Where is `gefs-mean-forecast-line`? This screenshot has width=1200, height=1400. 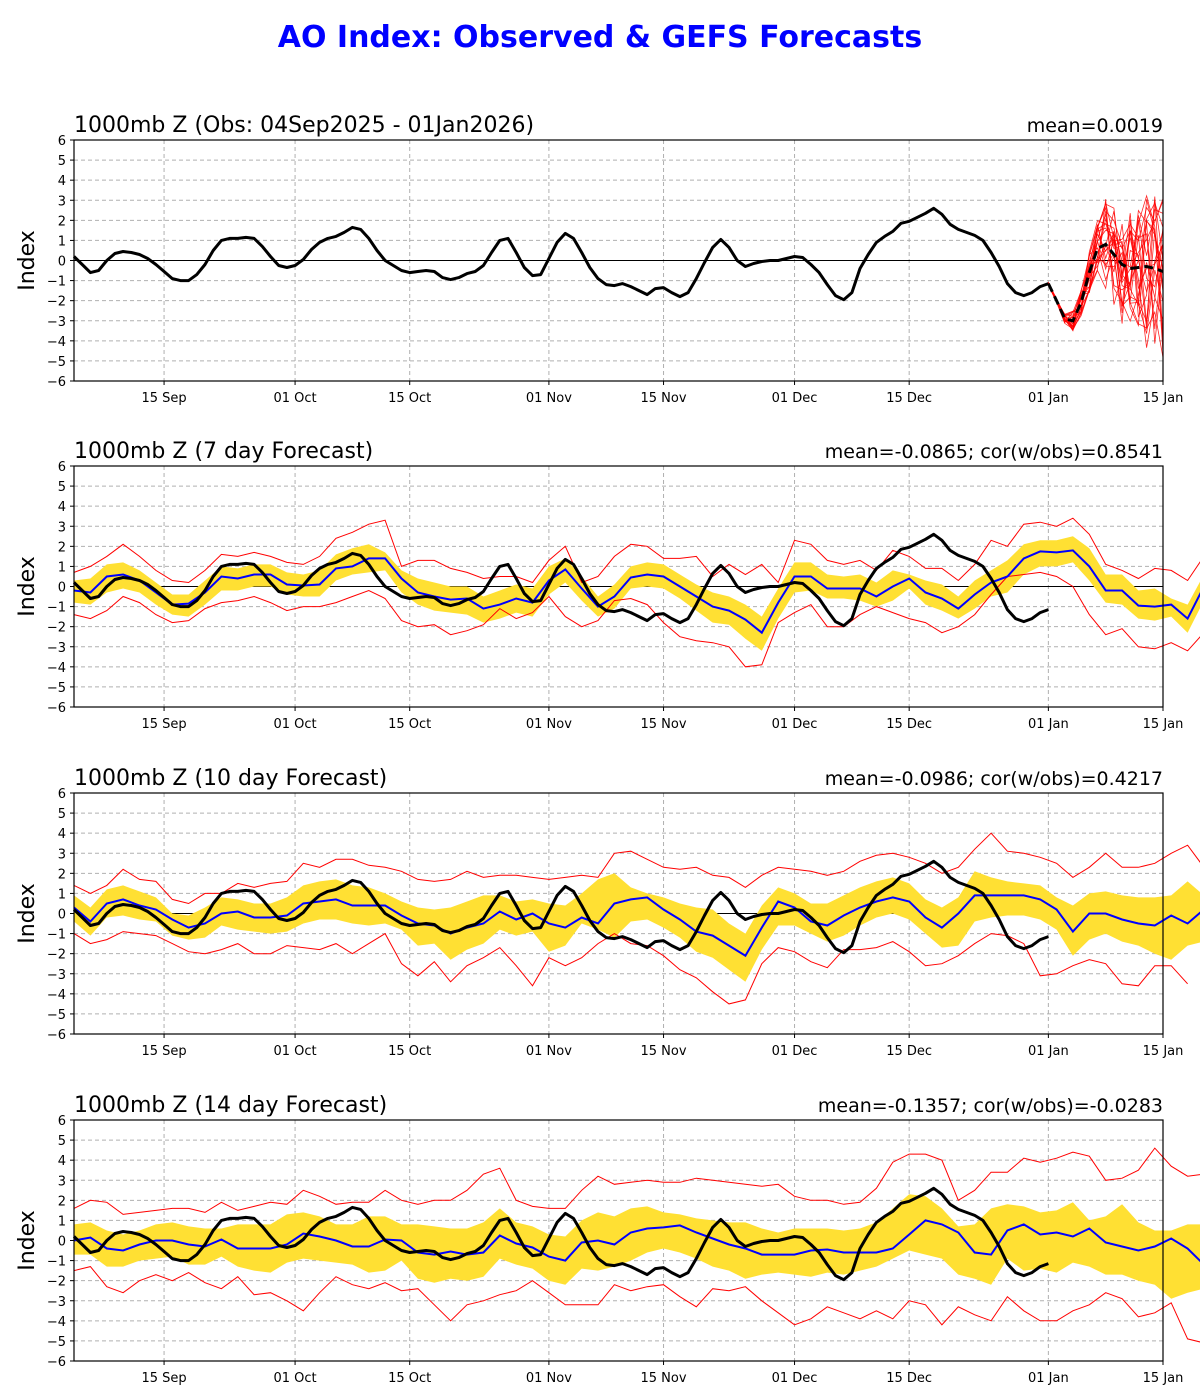 gefs-mean-forecast-line is located at coordinates (1105, 282).